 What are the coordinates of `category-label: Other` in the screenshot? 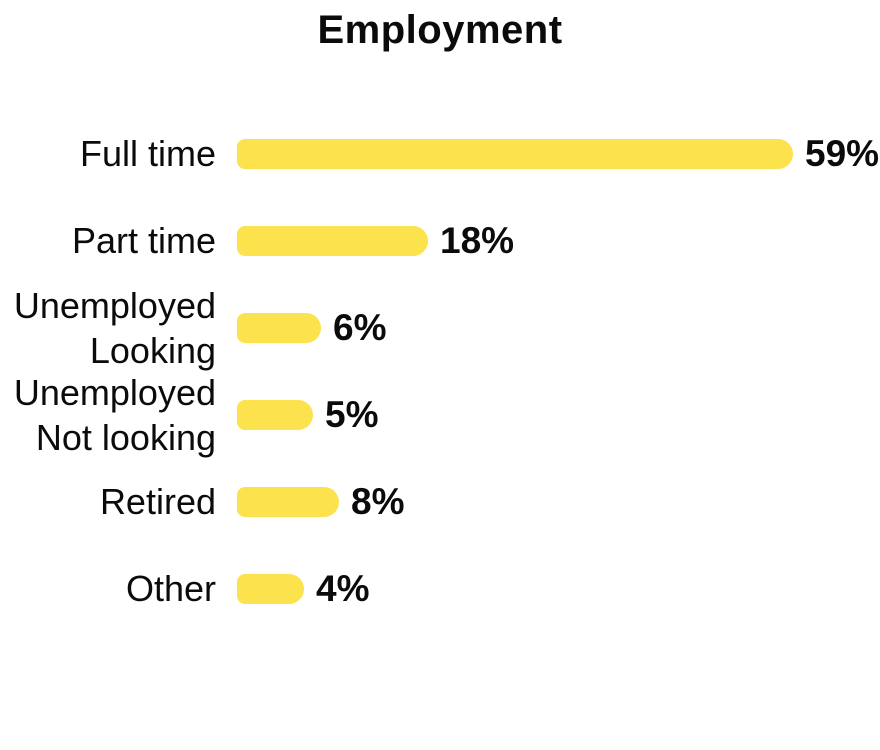 It's located at (170, 588).